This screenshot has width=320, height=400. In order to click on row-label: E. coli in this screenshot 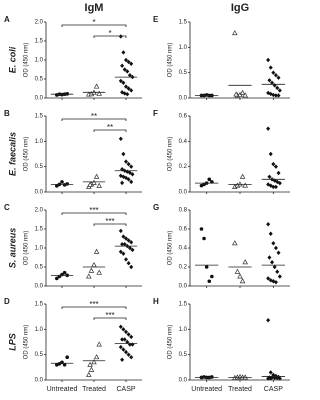, I will do `click(12, 59)`.